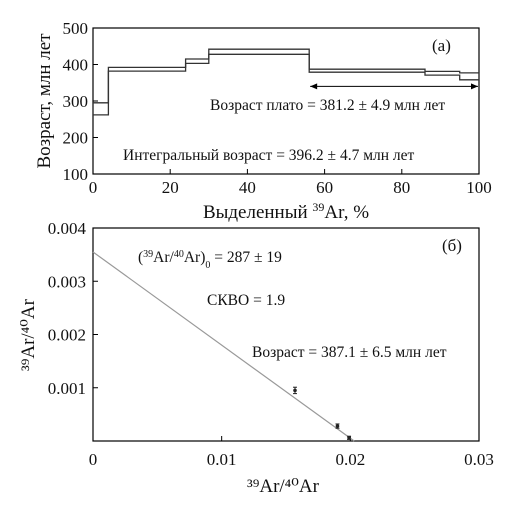 The width and height of the screenshot is (515, 512). What do you see at coordinates (290, 183) in the screenshot?
I see `panel-a-x-ticks: 0 20 40 60 80 100` at bounding box center [290, 183].